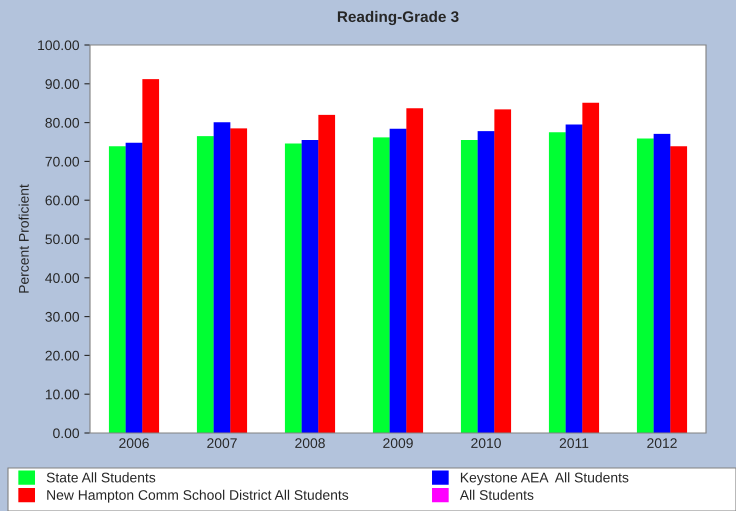 This screenshot has width=736, height=511. Describe the element at coordinates (197, 496) in the screenshot. I see `legend-label: New Hampton Comm School District All Students` at that location.